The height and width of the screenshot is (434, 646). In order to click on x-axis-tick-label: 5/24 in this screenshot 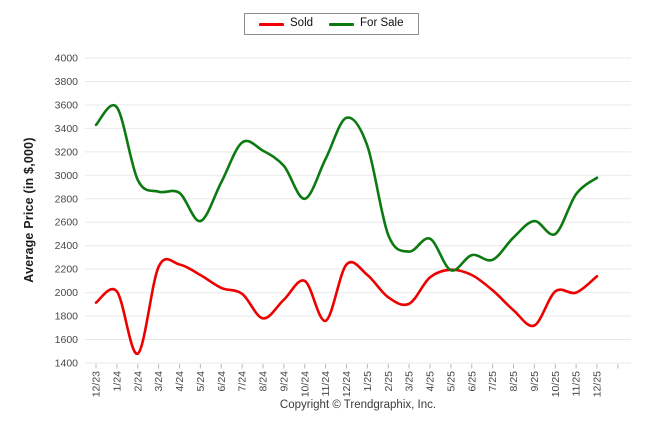, I will do `click(201, 381)`.